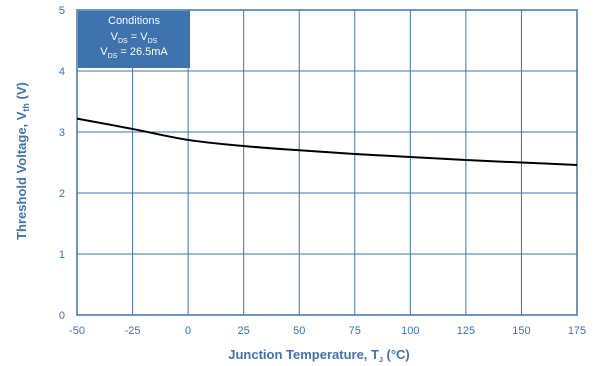  What do you see at coordinates (62, 194) in the screenshot?
I see `y-tick-label-2: 2` at bounding box center [62, 194].